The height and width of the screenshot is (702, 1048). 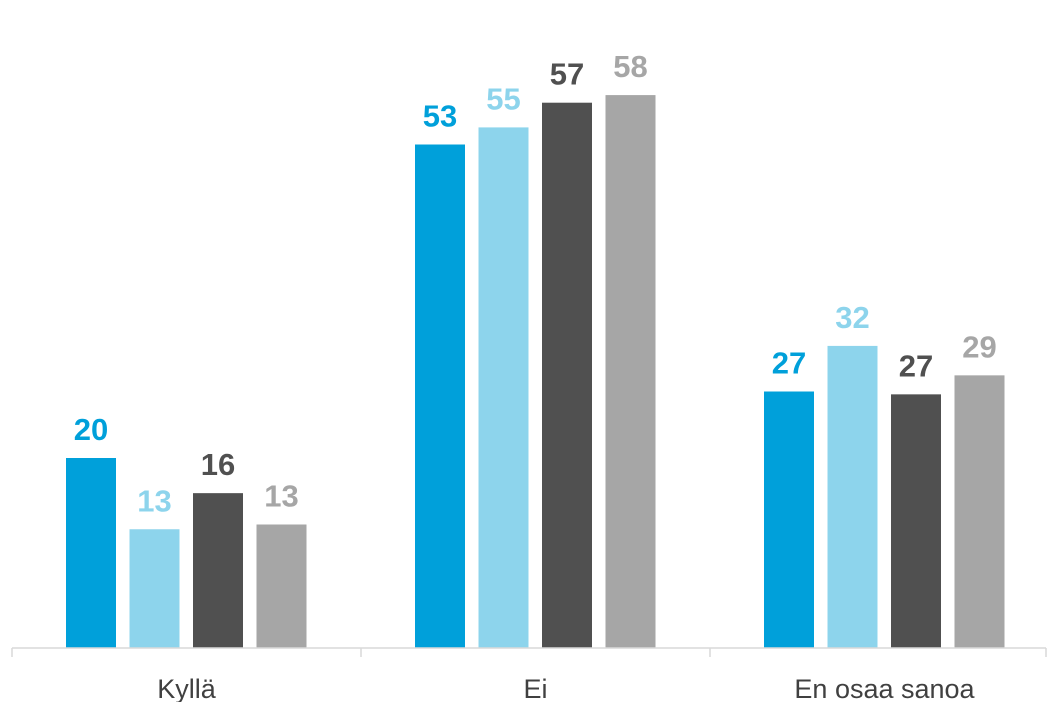 What do you see at coordinates (218, 464) in the screenshot?
I see `data-label: 16` at bounding box center [218, 464].